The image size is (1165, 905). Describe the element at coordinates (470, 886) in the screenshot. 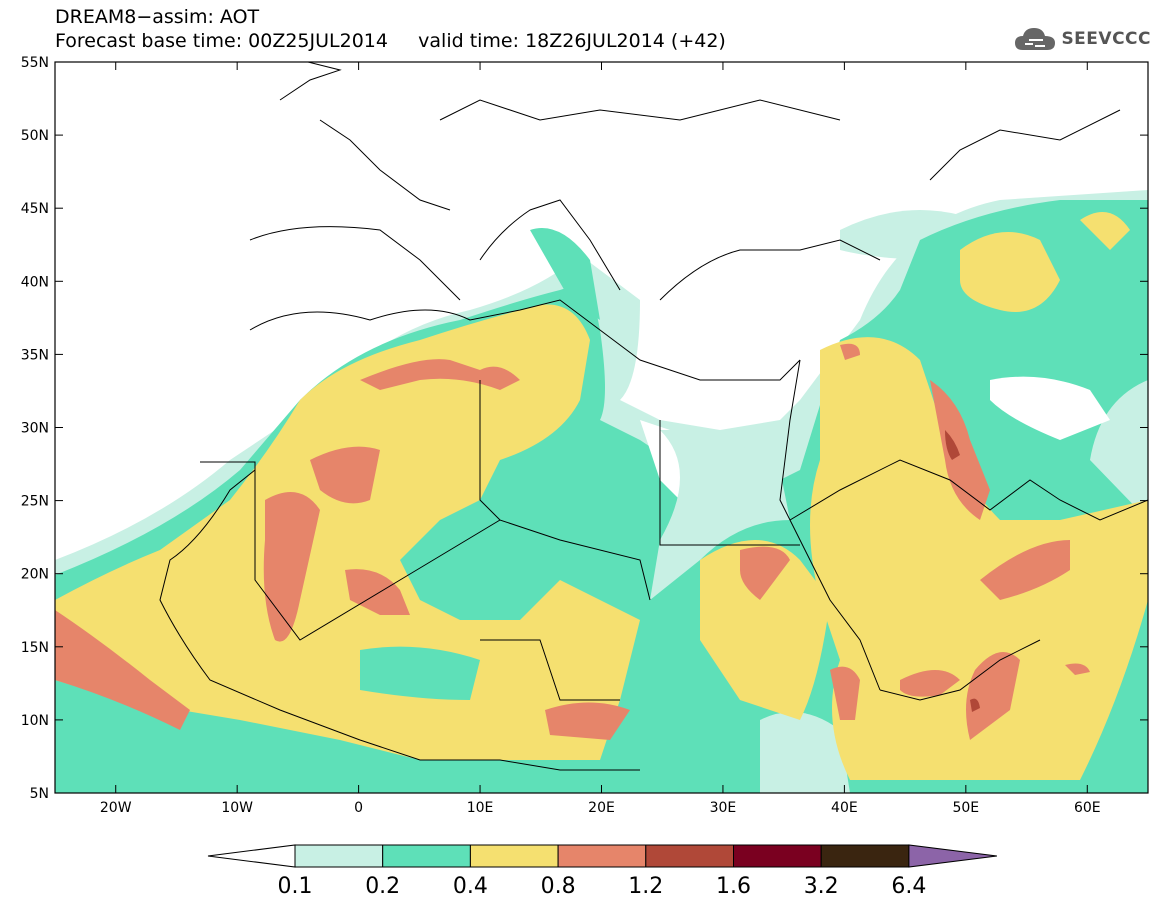

I see `colorbar-label: 0.4` at that location.